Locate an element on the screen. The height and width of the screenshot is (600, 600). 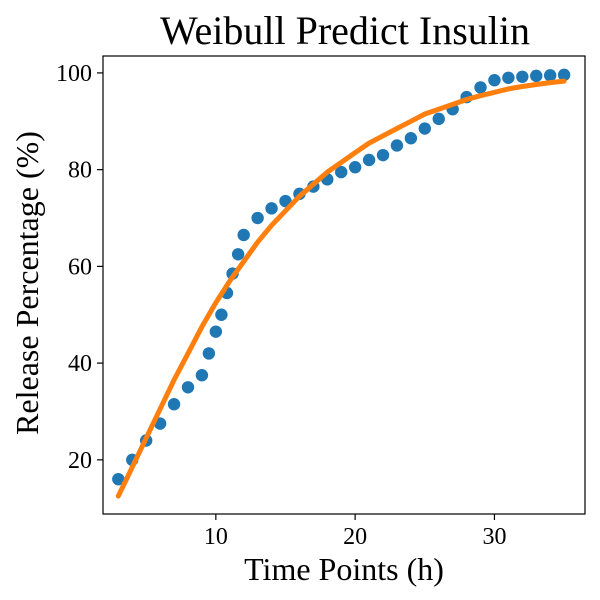
x-tick-label: 30 is located at coordinates (494, 537).